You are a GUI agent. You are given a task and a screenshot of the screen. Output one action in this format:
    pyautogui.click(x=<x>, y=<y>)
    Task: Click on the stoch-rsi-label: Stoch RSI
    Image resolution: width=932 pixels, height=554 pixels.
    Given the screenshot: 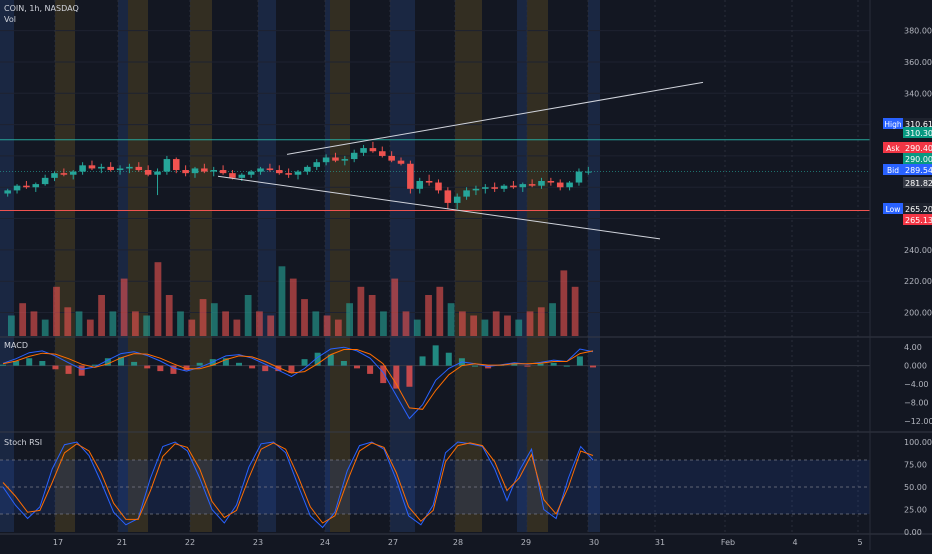 What is the action you would take?
    pyautogui.click(x=23, y=442)
    